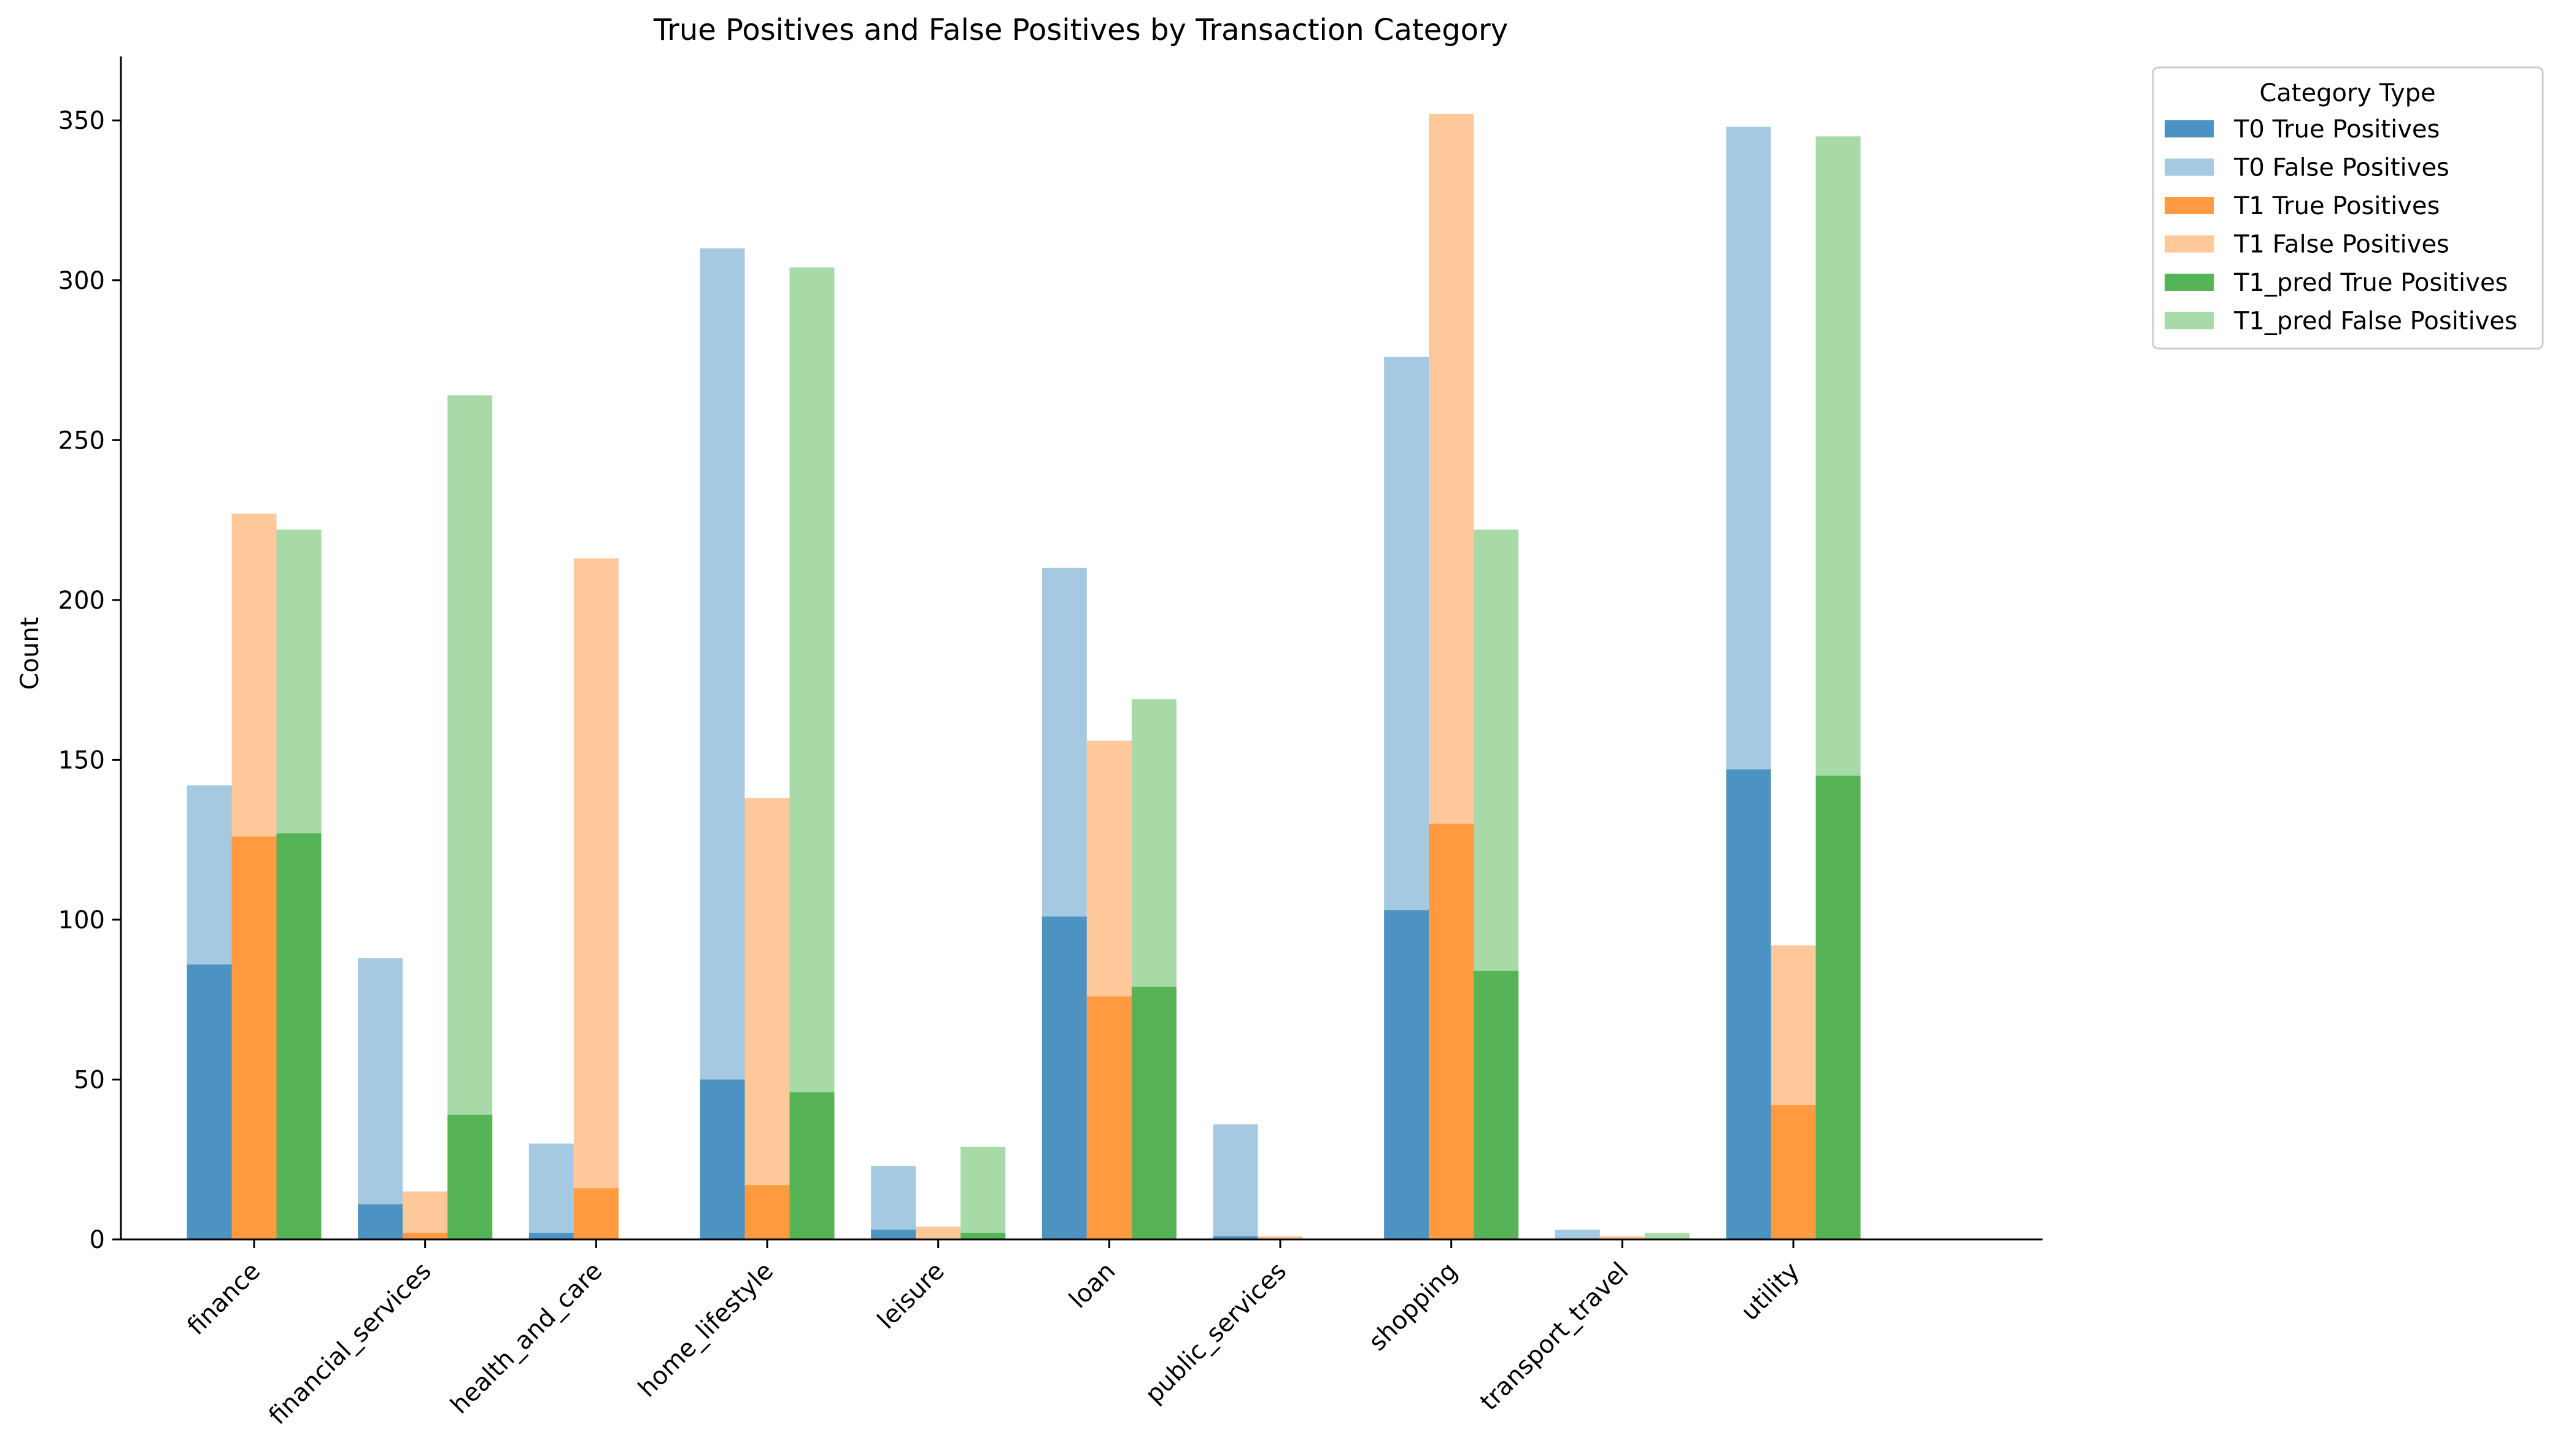 The height and width of the screenshot is (1456, 2555). I want to click on y-axis-label: Count, so click(30, 653).